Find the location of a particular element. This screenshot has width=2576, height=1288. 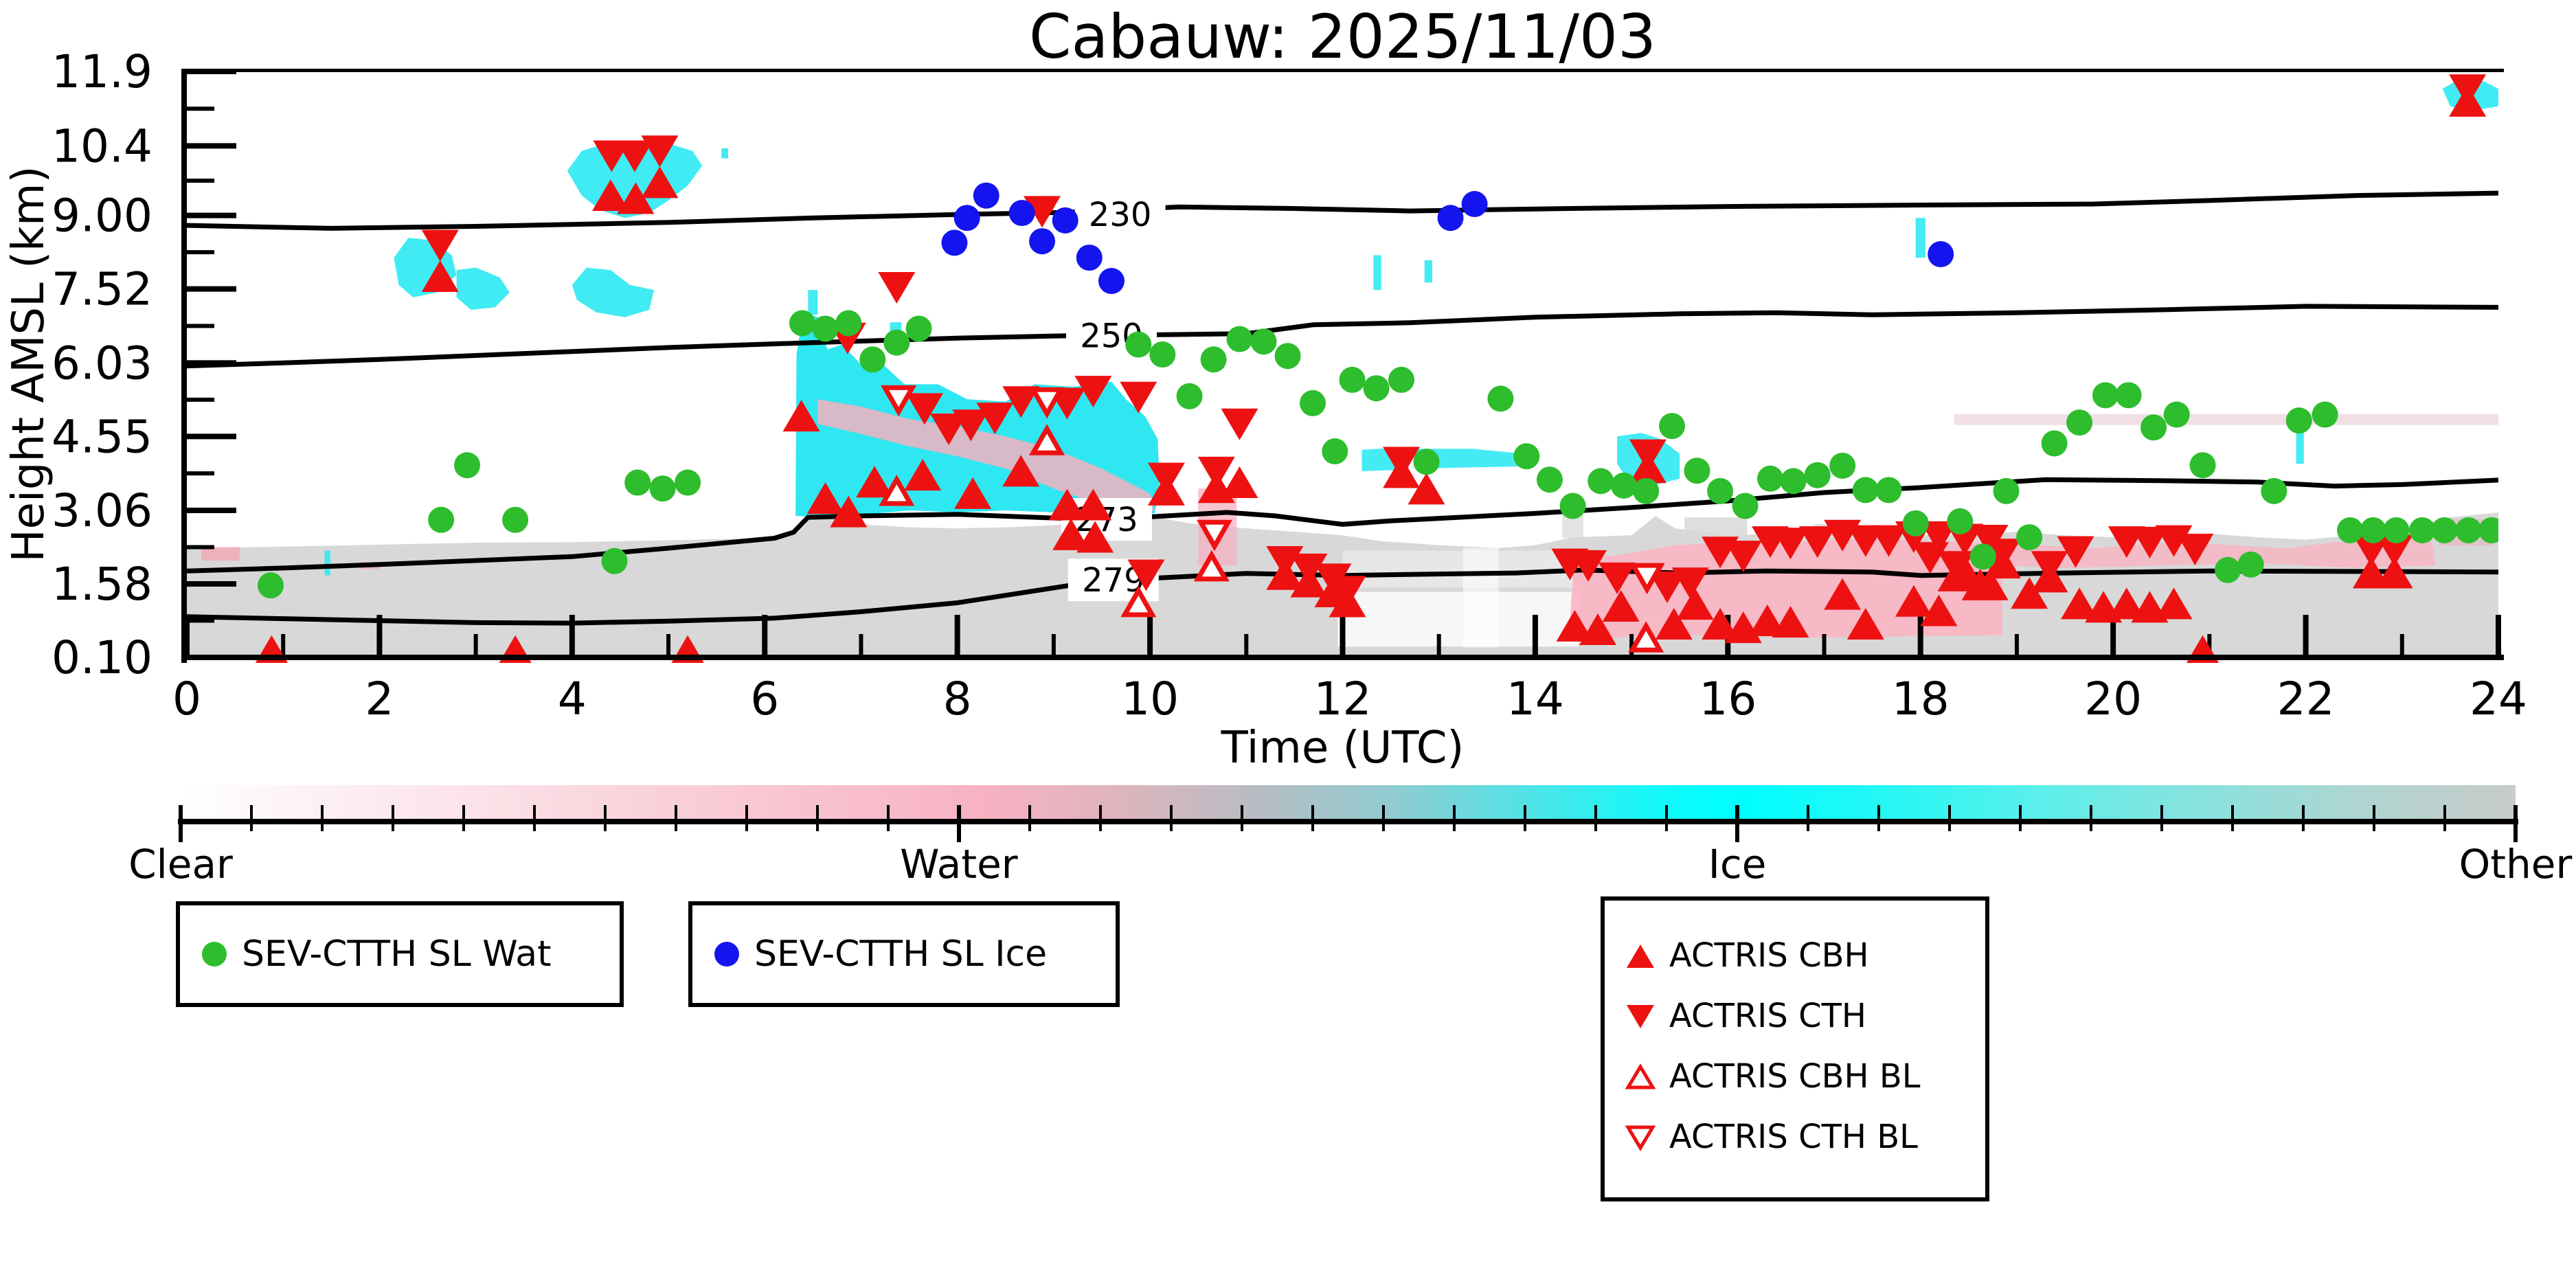

wisp-row-region is located at coordinates (2226, 419).